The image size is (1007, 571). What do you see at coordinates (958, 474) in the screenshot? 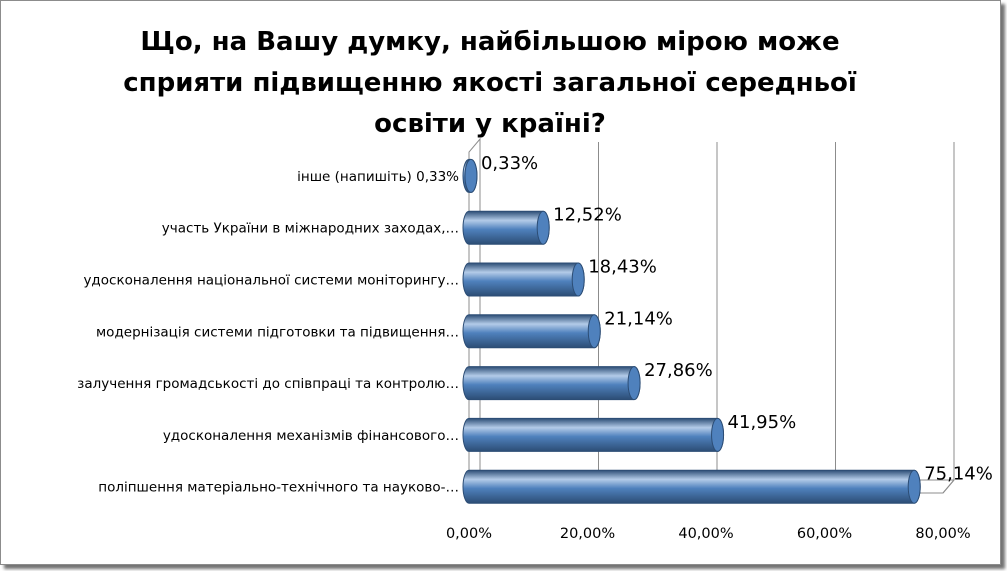
I see `data-label: 75,14%` at bounding box center [958, 474].